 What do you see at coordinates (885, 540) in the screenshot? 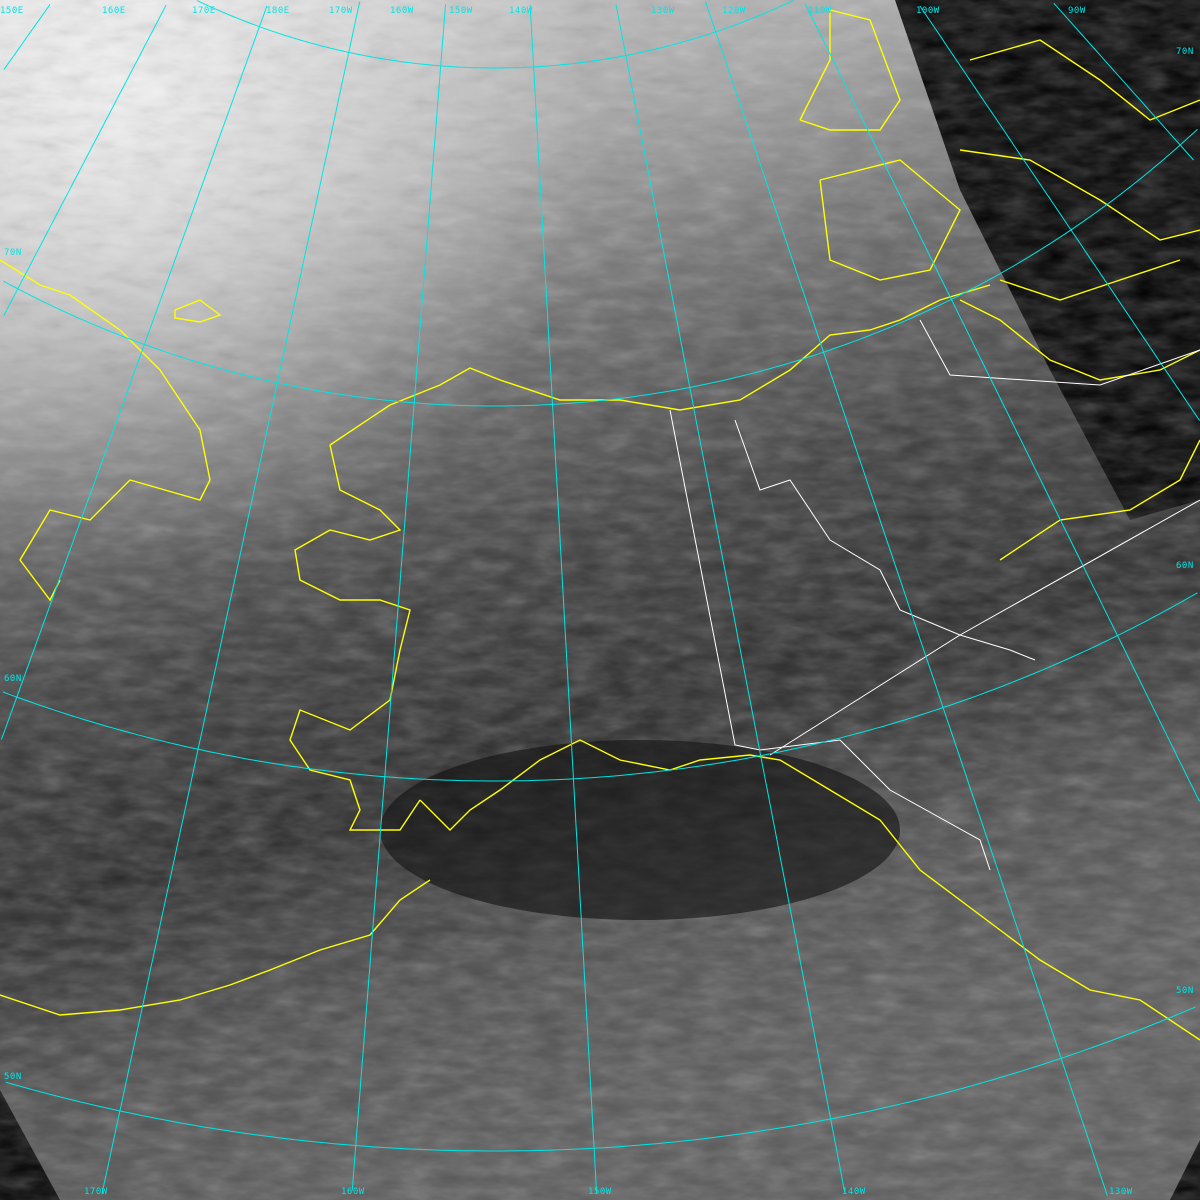
I see `yukon-nwt-border` at bounding box center [885, 540].